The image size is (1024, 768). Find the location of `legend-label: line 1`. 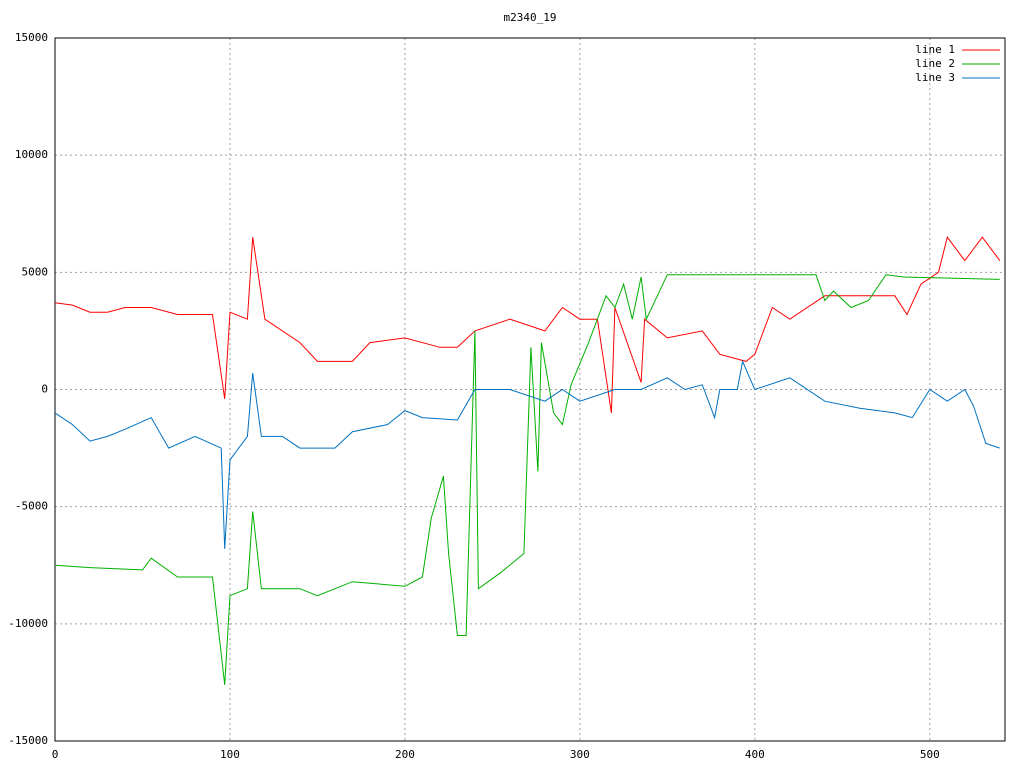

legend-label: line 1 is located at coordinates (935, 49).